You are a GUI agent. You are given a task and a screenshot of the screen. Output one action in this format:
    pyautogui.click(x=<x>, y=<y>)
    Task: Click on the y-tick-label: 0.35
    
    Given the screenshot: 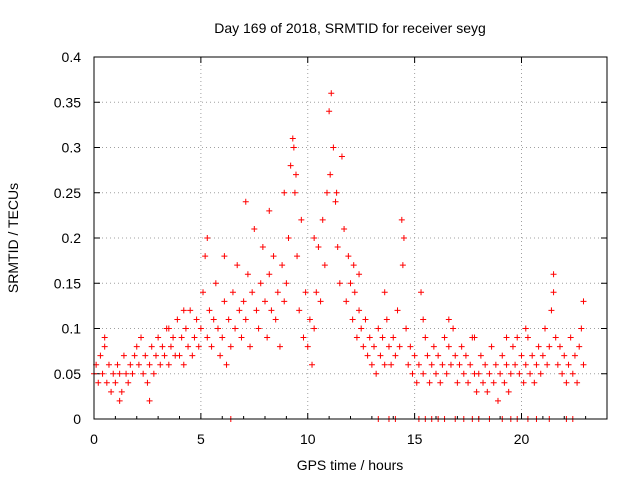 What is the action you would take?
    pyautogui.click(x=67, y=102)
    